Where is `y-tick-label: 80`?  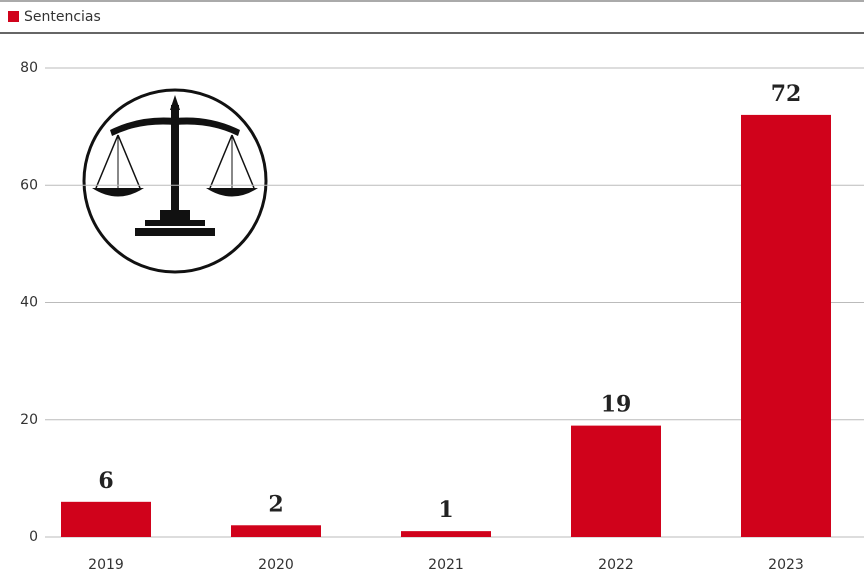 y-tick-label: 80 is located at coordinates (29, 68).